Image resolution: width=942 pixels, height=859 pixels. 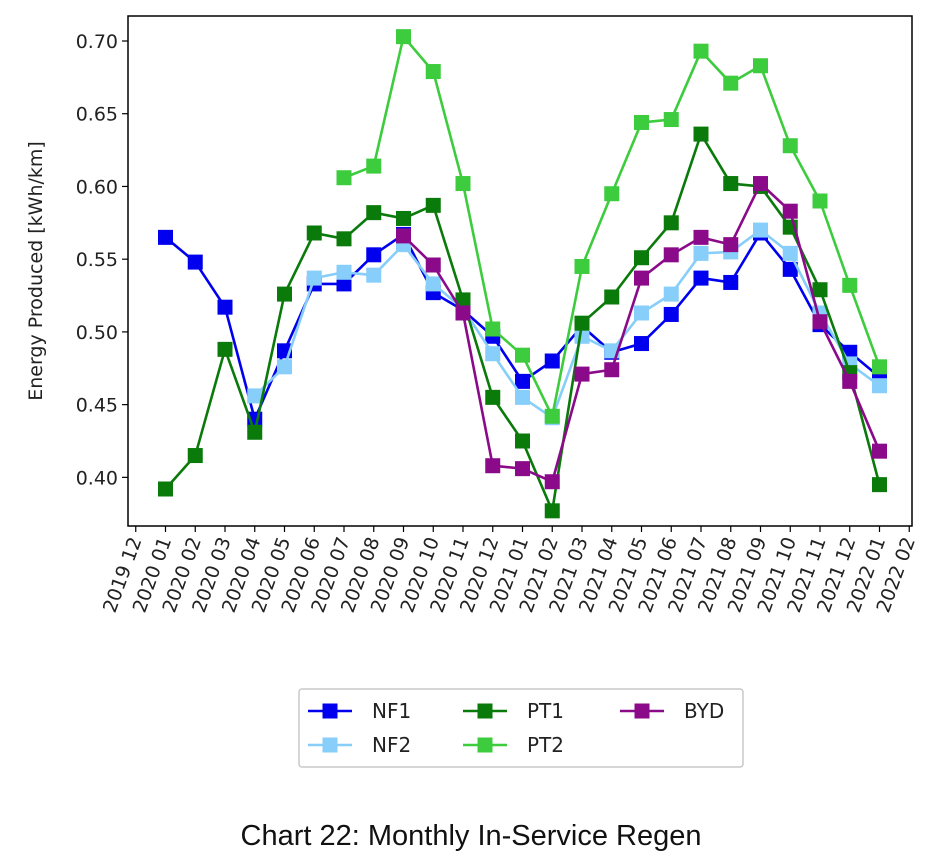 I want to click on legend-label: PT2, so click(x=545, y=745).